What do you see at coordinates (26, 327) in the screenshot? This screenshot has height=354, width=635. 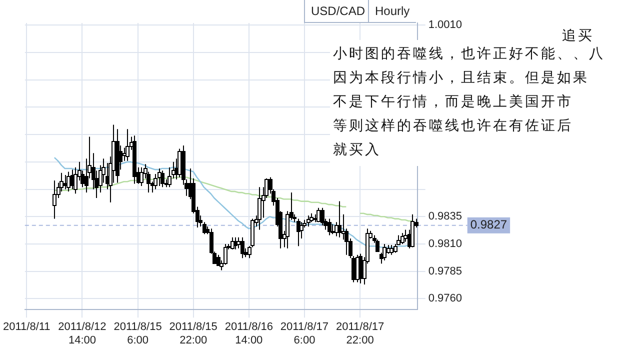 I see `x-tick-label: 2011/8/11` at bounding box center [26, 327].